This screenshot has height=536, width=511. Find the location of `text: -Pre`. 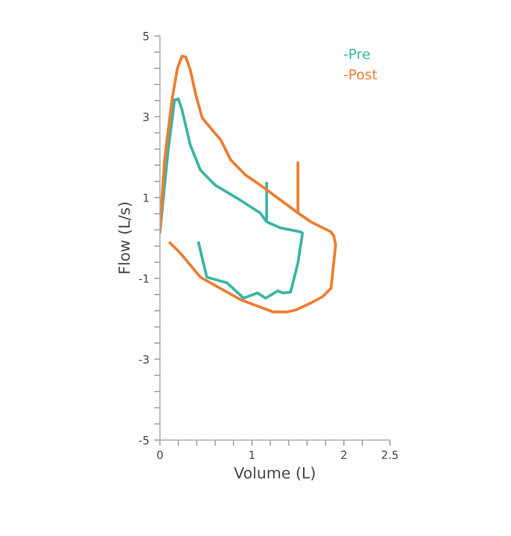

text: -Pre is located at coordinates (357, 54).